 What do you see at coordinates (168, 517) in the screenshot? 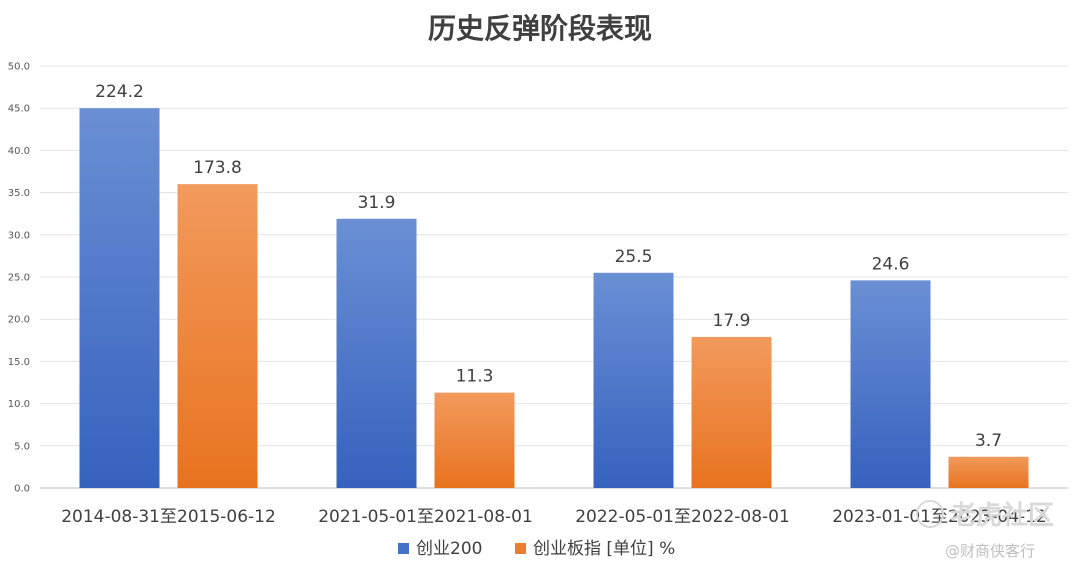
I see `x-tick-label: 2014-08-31至2015-06-12` at bounding box center [168, 517].